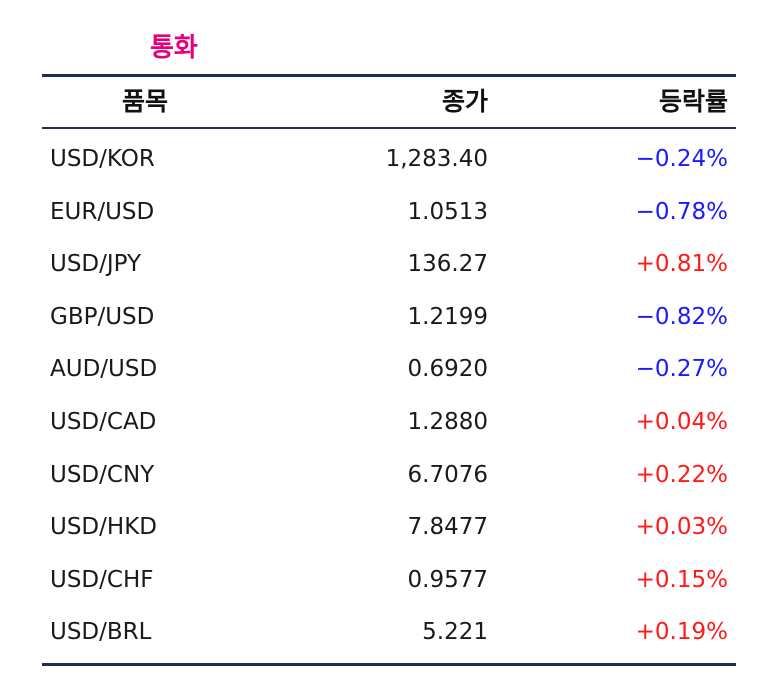 This screenshot has height=691, width=773. Describe the element at coordinates (681, 527) in the screenshot. I see `row-change: +0.03%` at that location.